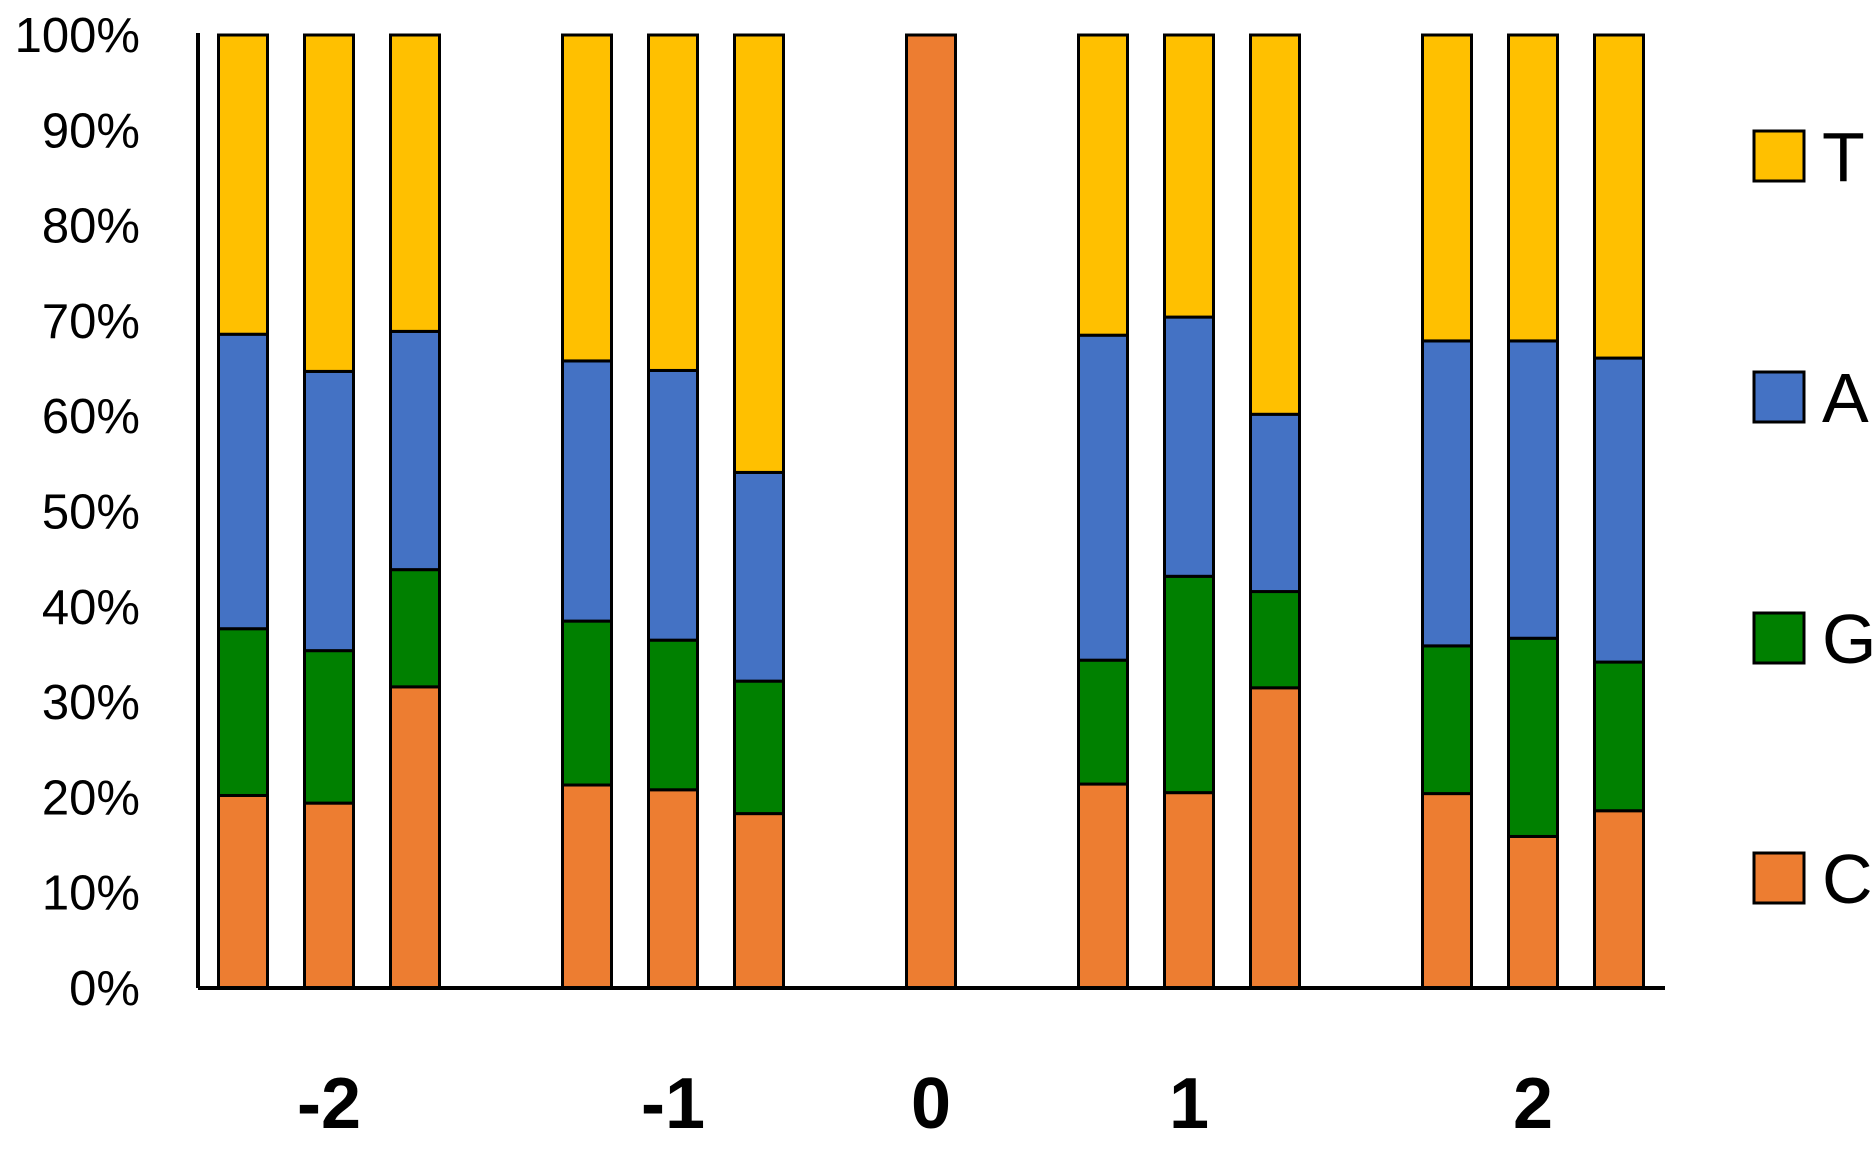 The height and width of the screenshot is (1153, 1876). Describe the element at coordinates (91, 131) in the screenshot. I see `y-tick-label: 90%` at that location.